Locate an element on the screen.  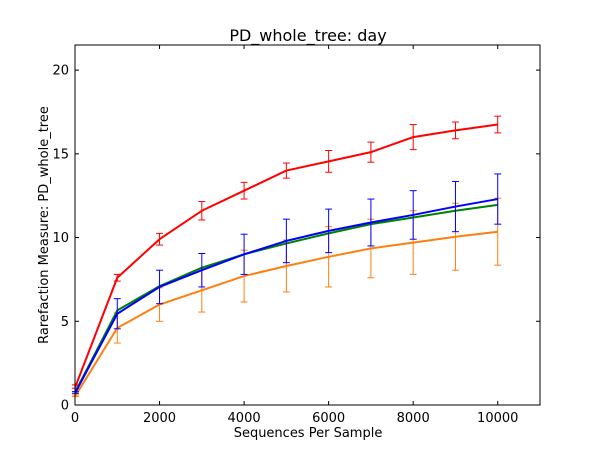
x-tick-label: 6000 is located at coordinates (328, 418).